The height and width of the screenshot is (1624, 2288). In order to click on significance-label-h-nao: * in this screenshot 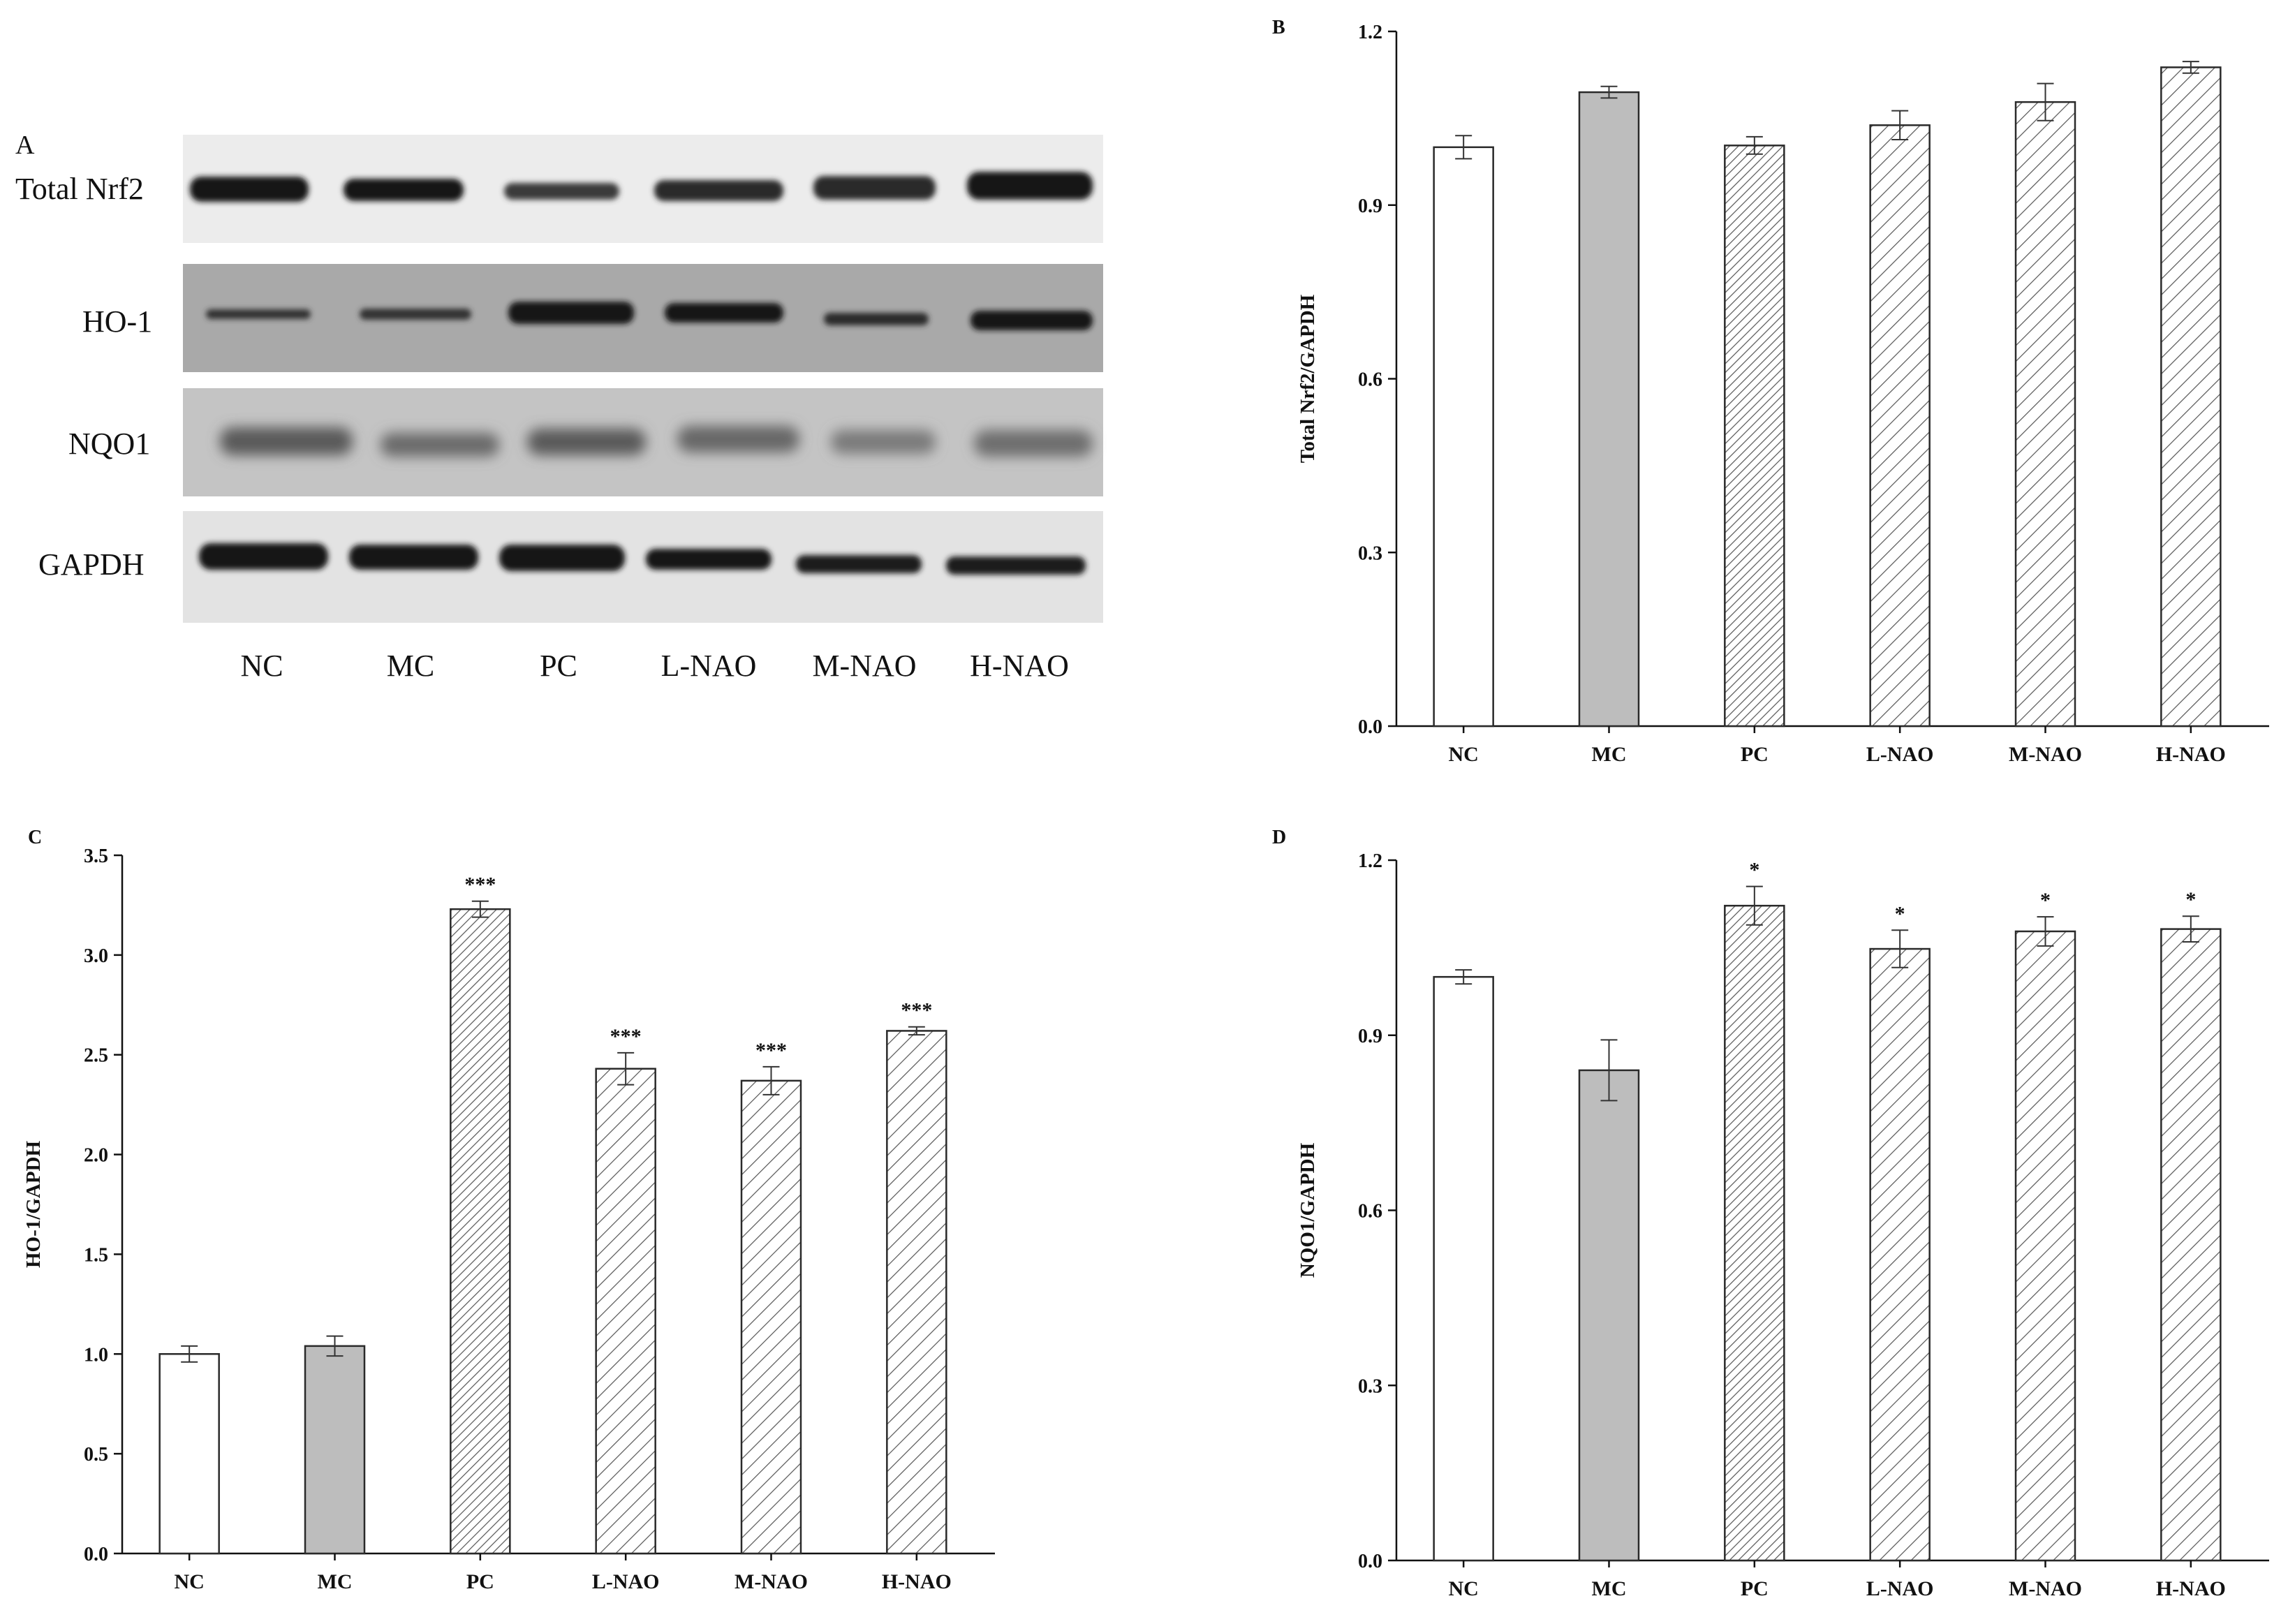, I will do `click(2190, 900)`.